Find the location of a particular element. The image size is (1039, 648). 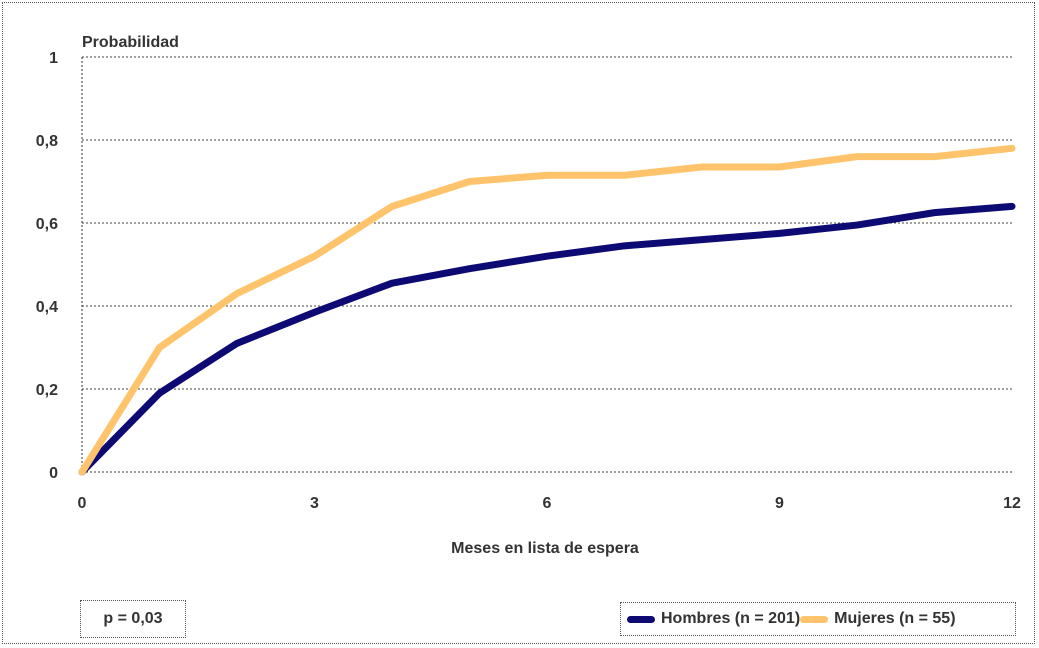

x-tick-label: 6 is located at coordinates (547, 503).